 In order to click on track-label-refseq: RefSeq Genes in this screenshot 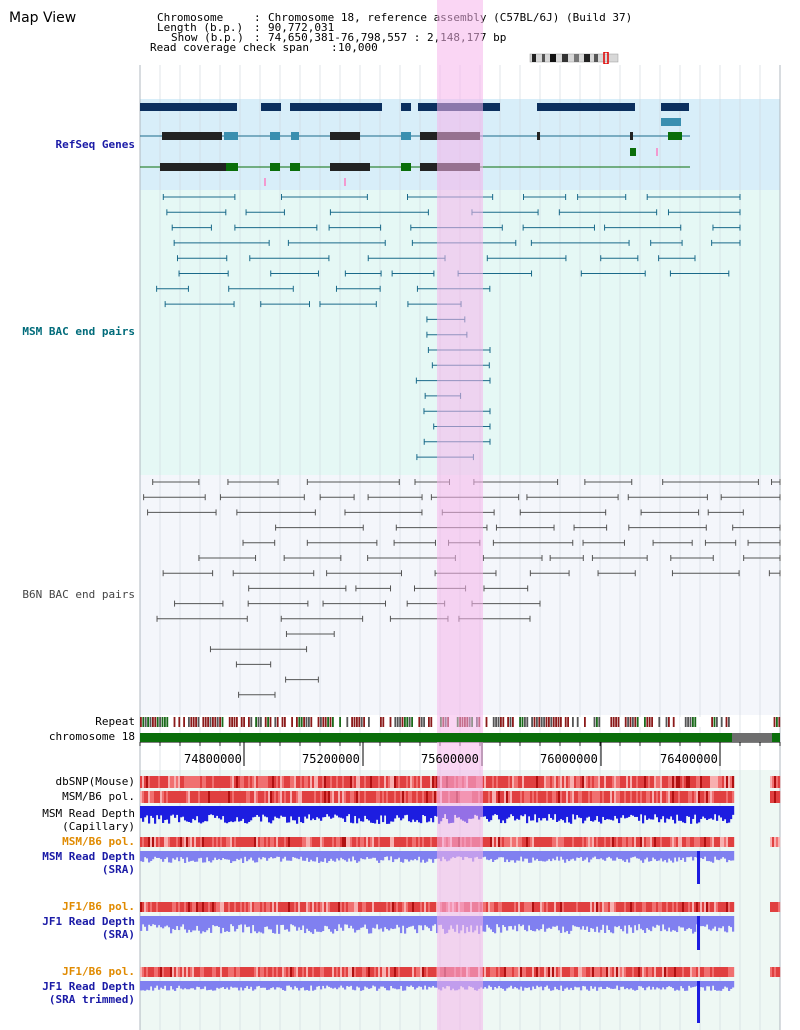, I will do `click(95, 144)`.